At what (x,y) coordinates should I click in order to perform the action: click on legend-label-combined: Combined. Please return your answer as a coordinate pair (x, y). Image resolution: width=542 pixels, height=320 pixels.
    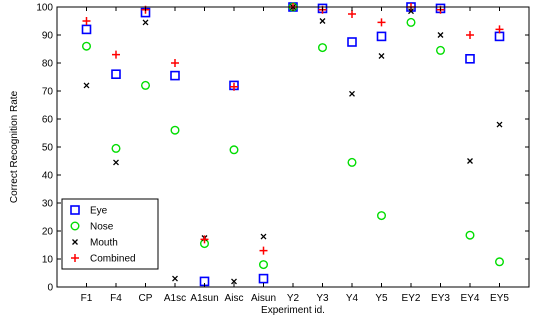
    Looking at the image, I should click on (113, 259).